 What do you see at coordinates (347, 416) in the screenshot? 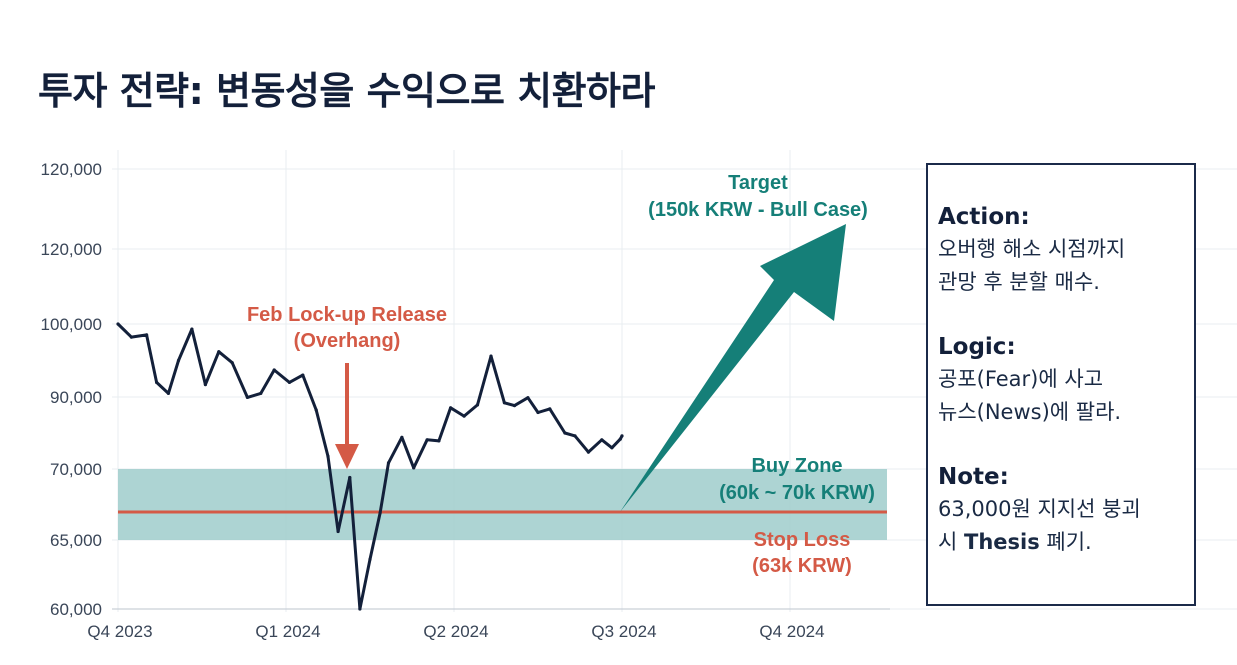
I see `lockup-arrow-icon` at bounding box center [347, 416].